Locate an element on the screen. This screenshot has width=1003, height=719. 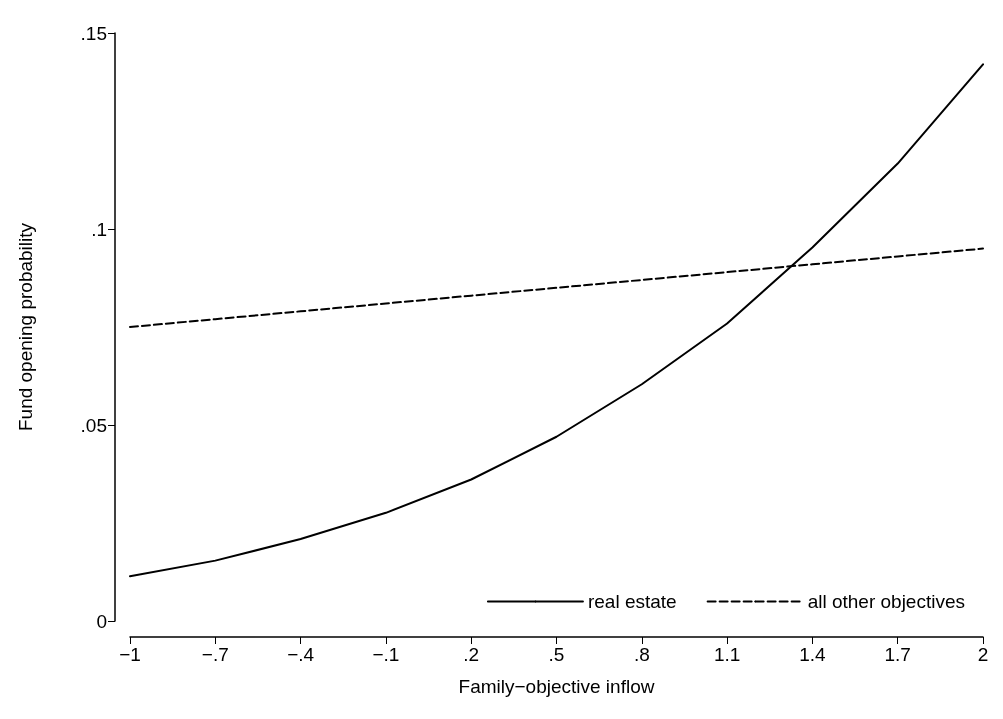
x-tick-label: 2 is located at coordinates (983, 654).